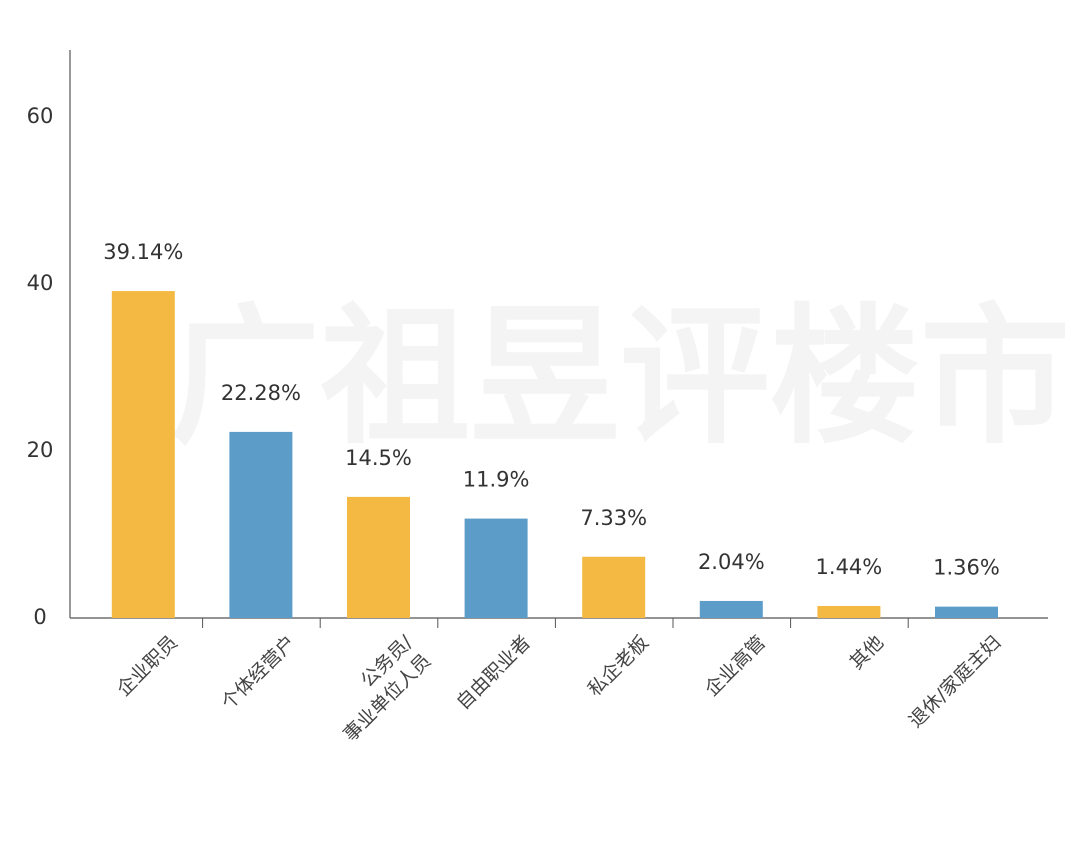 Image resolution: width=1080 pixels, height=849 pixels. What do you see at coordinates (849, 567) in the screenshot?
I see `value-label: 1.44%` at bounding box center [849, 567].